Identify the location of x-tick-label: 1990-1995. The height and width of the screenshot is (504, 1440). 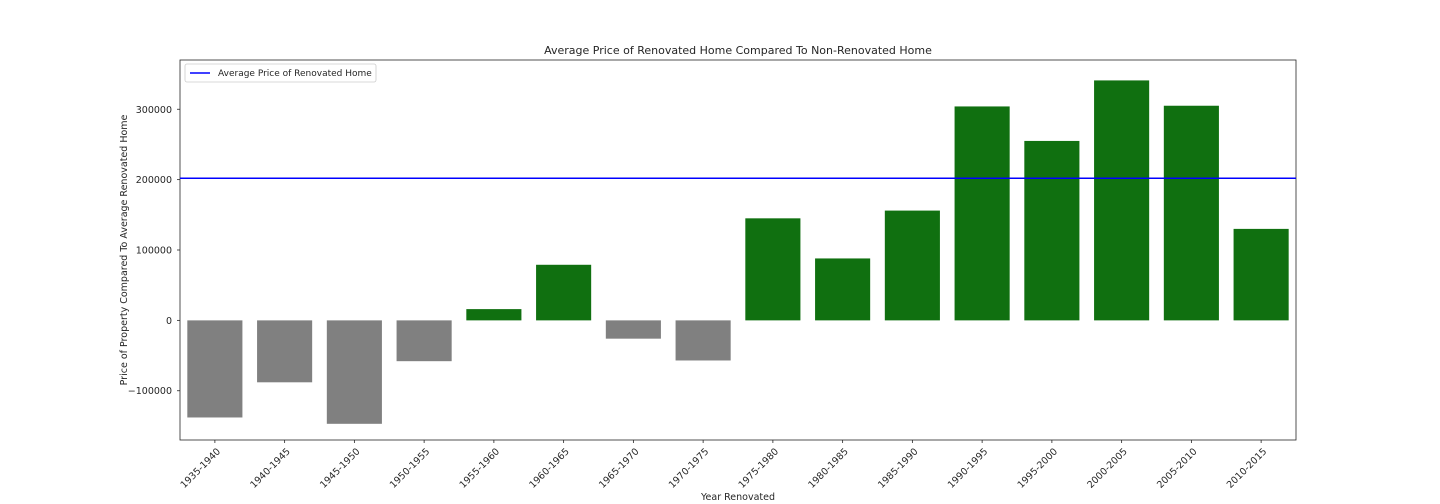
(968, 468).